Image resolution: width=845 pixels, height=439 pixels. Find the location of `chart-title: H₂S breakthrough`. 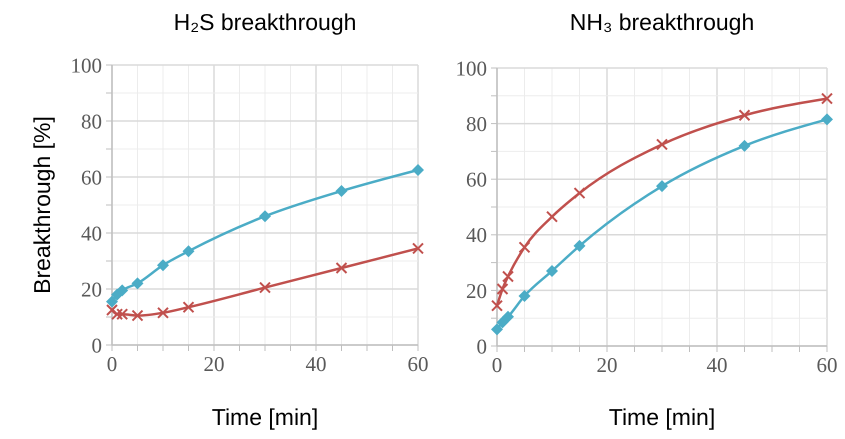

chart-title: H₂S breakthrough is located at coordinates (265, 22).